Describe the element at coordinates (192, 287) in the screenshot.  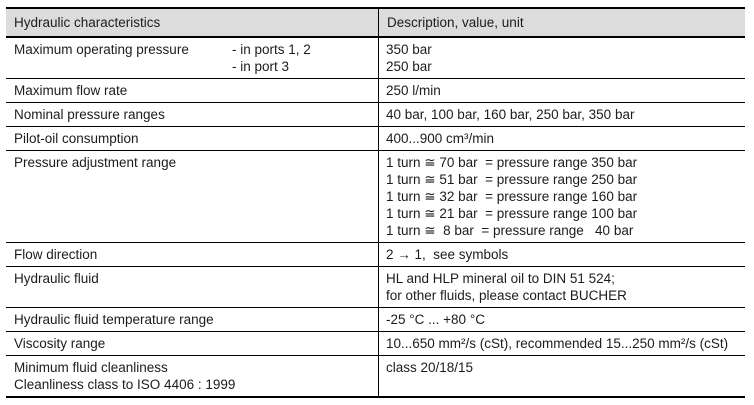
I see `row-label-cell: Hydraulic fluid` at that location.